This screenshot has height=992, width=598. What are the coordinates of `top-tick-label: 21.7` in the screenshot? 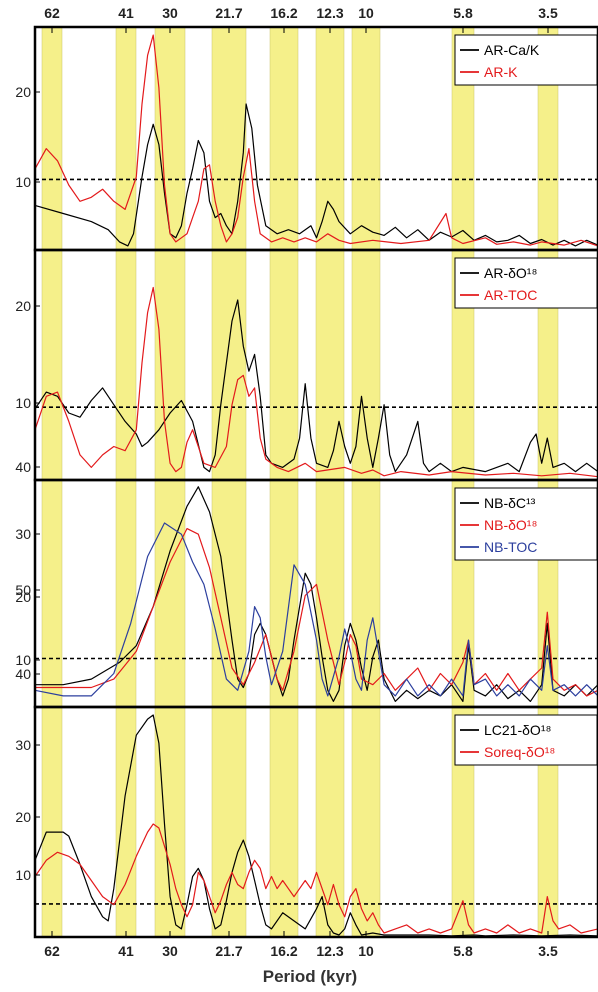 It's located at (228, 13).